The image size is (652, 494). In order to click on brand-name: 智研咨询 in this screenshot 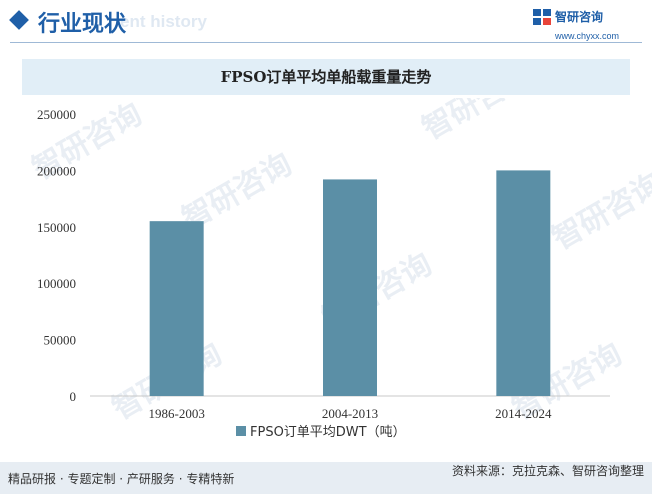, I will do `click(579, 17)`.